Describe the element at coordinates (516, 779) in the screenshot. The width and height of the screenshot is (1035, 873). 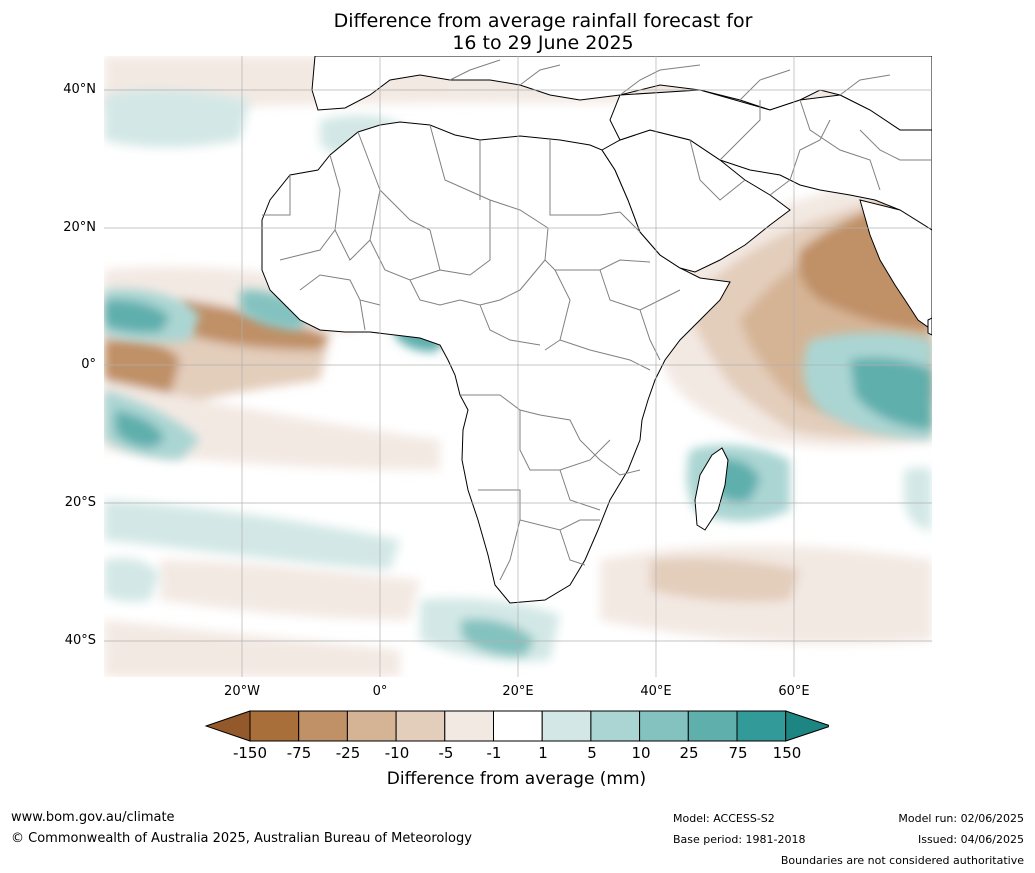
I see `colorbar-label: Difference from average (mm)` at that location.